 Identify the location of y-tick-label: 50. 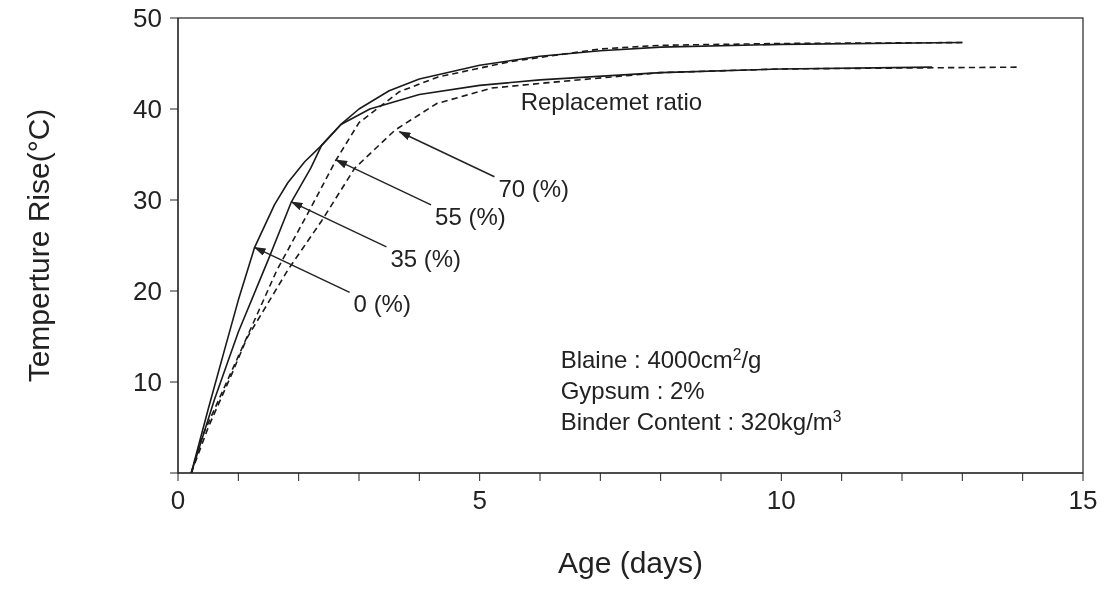
(147, 18).